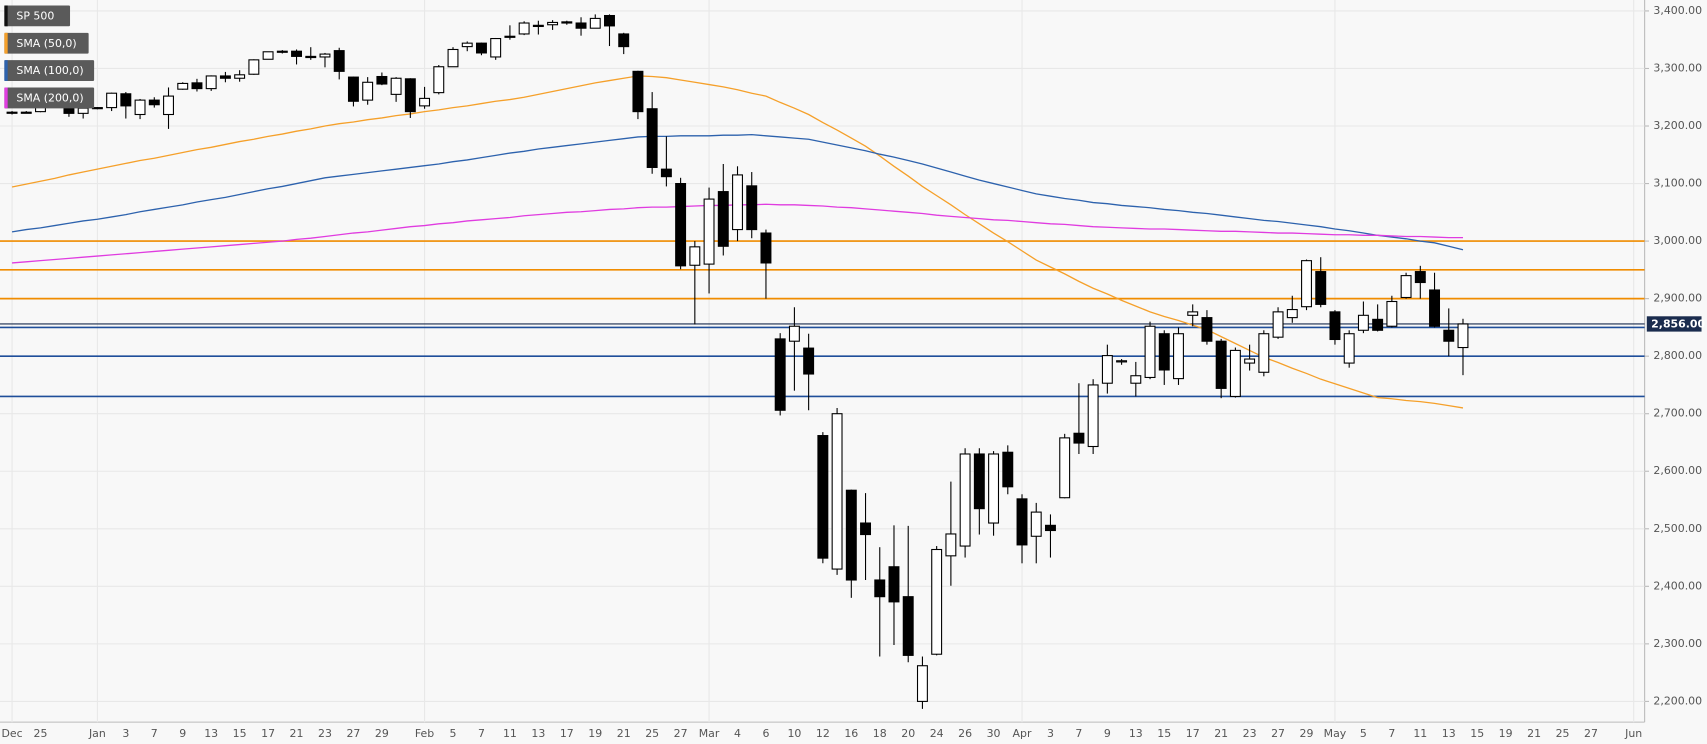 The height and width of the screenshot is (744, 1707). Describe the element at coordinates (97, 733) in the screenshot. I see `x-tick-label: Jan` at that location.